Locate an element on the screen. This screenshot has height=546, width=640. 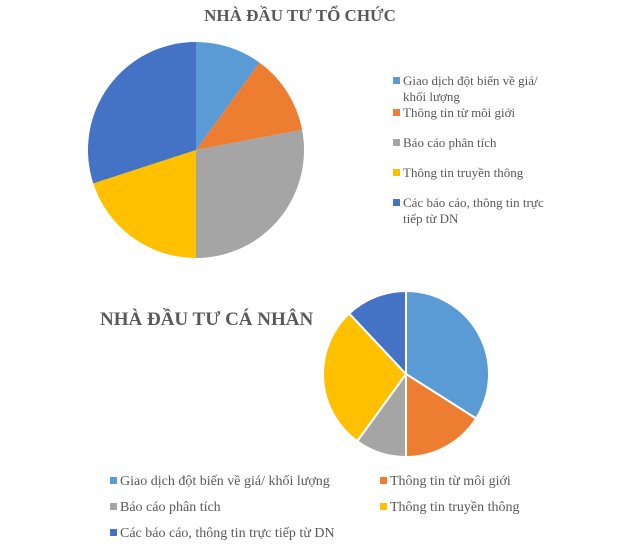
chart-title-institutional: NHÀ ĐẦU TƯ TỔ CHỨC is located at coordinates (300, 15).